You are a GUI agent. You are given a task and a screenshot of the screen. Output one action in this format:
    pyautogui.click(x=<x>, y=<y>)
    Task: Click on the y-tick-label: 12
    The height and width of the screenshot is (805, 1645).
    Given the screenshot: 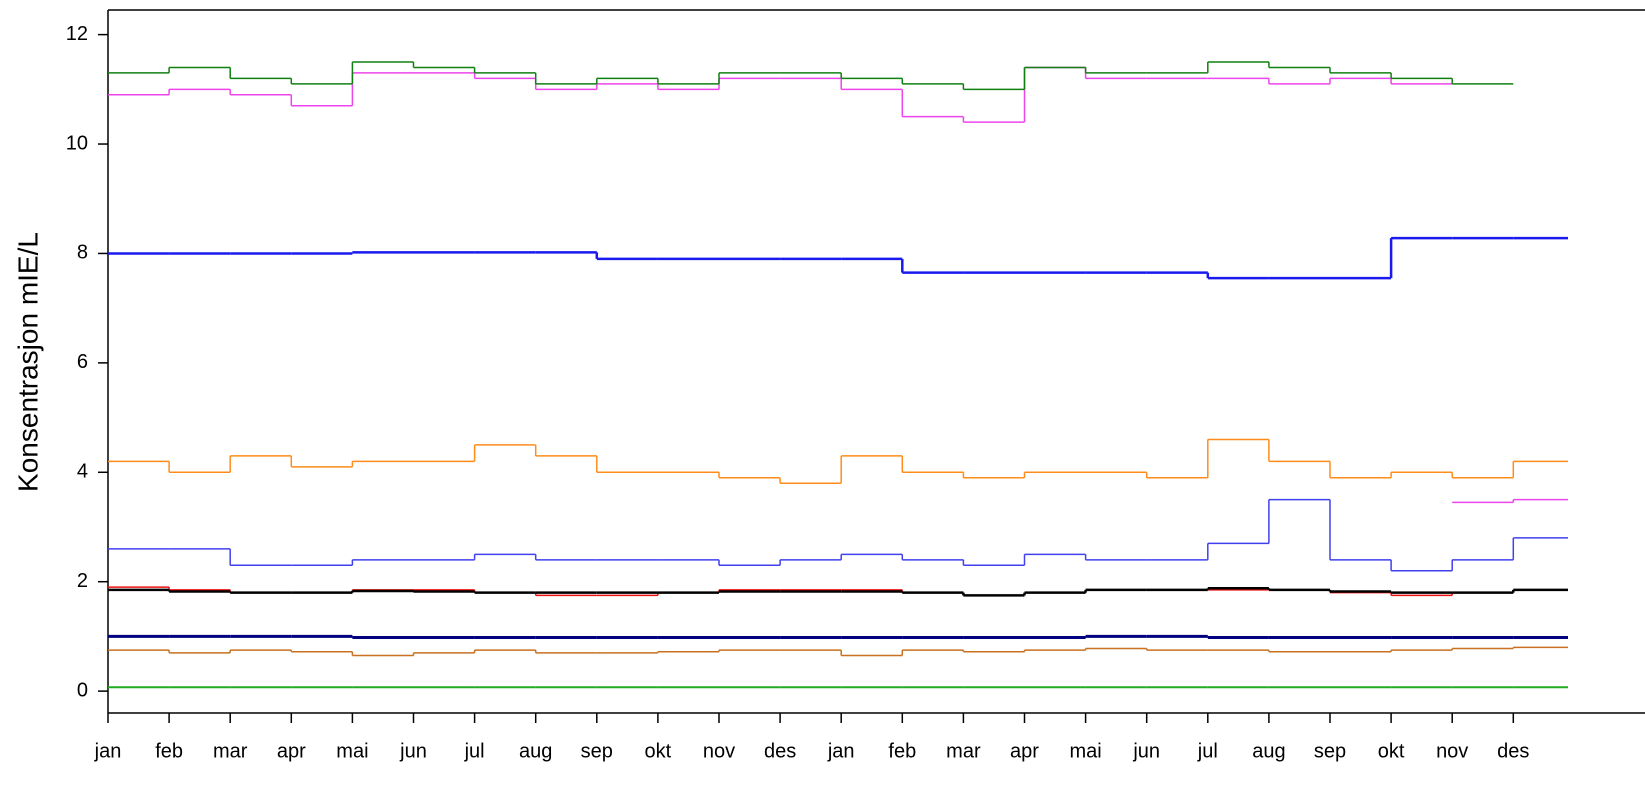 What is the action you would take?
    pyautogui.click(x=77, y=34)
    